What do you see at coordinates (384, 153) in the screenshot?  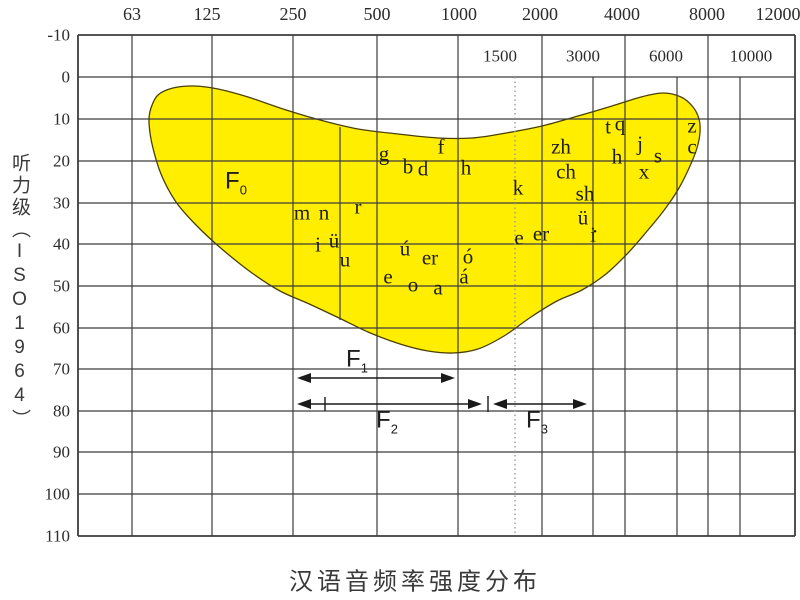 I see `phoneme-label: g` at bounding box center [384, 153].